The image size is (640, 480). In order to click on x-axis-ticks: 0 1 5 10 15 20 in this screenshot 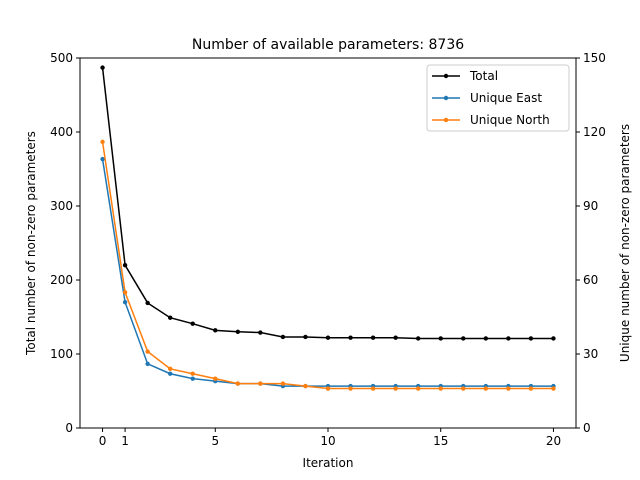, I will do `click(330, 438)`.